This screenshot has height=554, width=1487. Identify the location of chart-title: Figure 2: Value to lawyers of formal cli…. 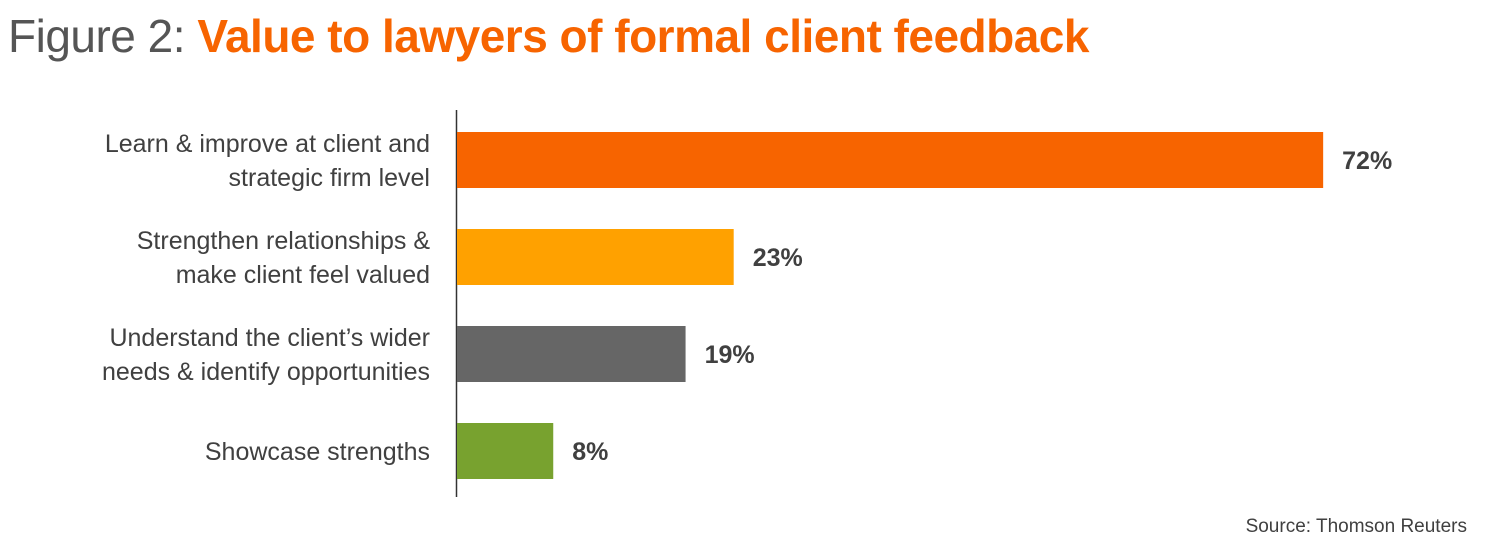
(548, 36).